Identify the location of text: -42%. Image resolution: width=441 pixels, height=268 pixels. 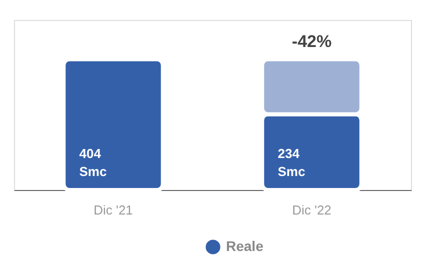
(312, 42).